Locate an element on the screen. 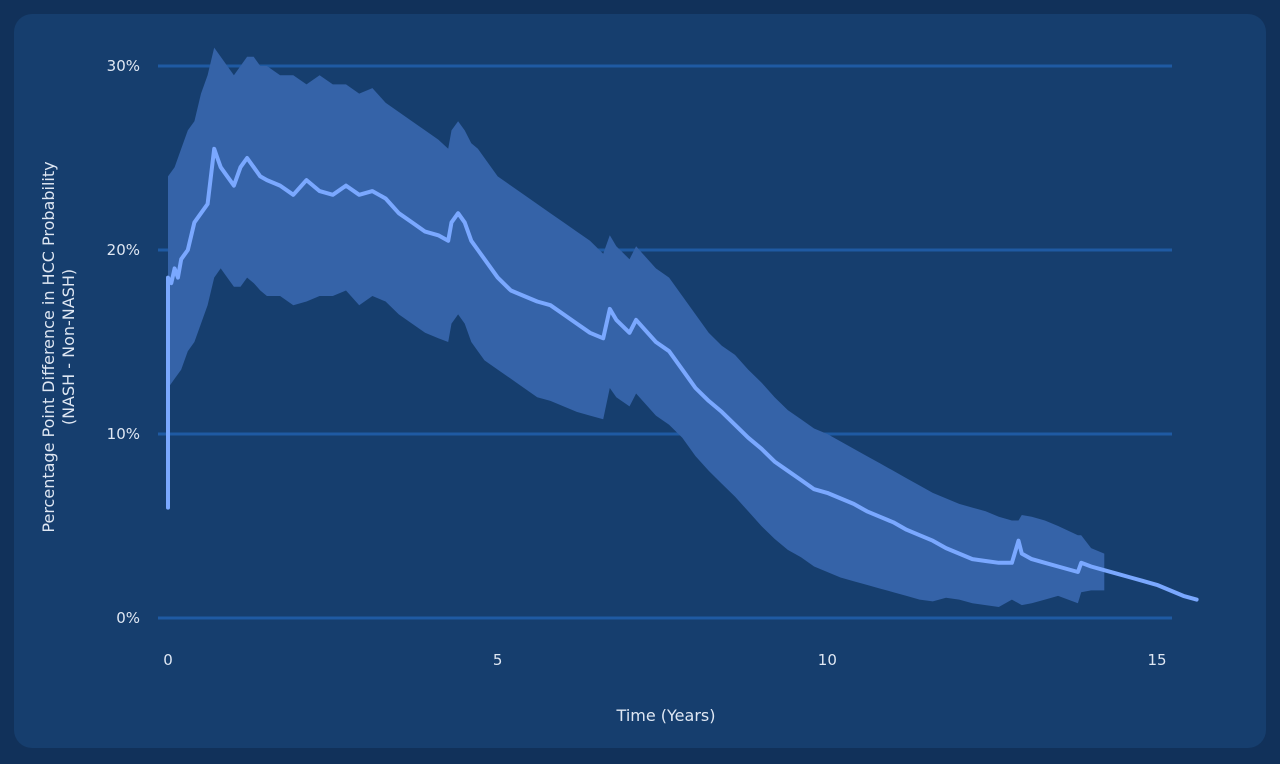 The width and height of the screenshot is (1280, 764). y-tick-label: 20% is located at coordinates (123, 250).